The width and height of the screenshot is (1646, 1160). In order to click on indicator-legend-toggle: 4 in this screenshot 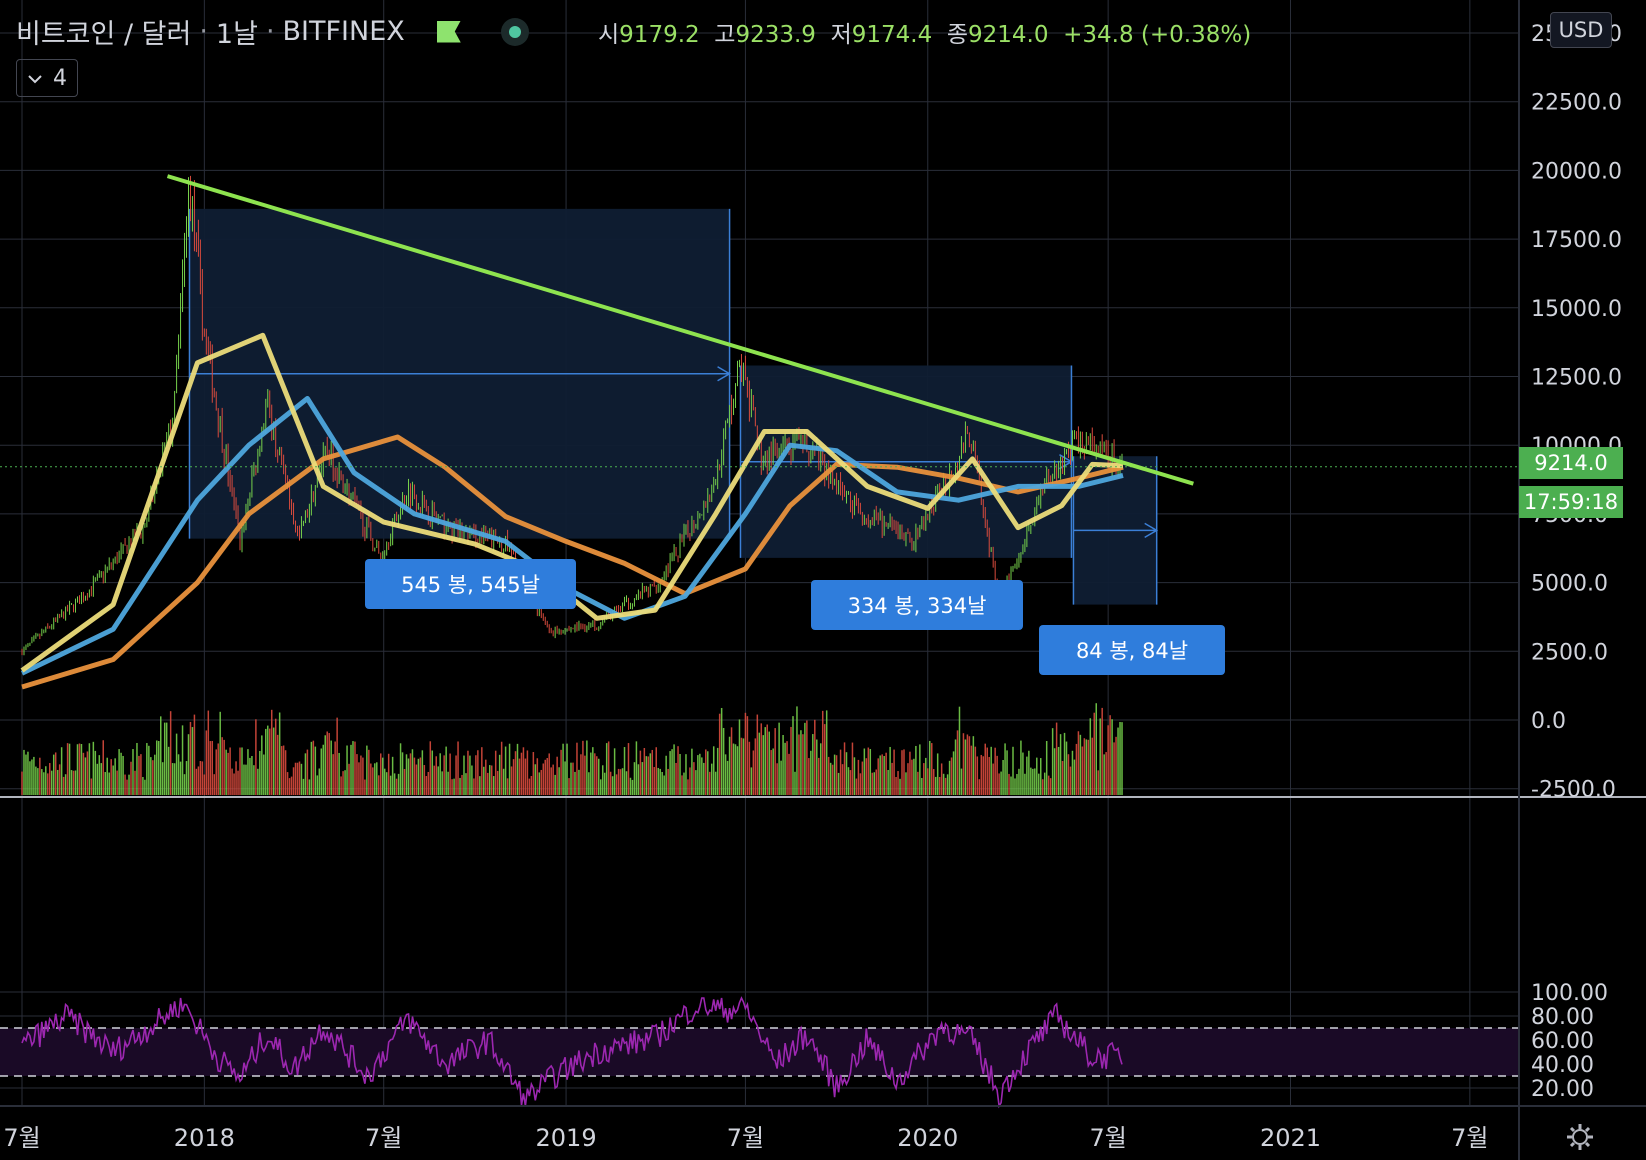, I will do `click(47, 78)`.